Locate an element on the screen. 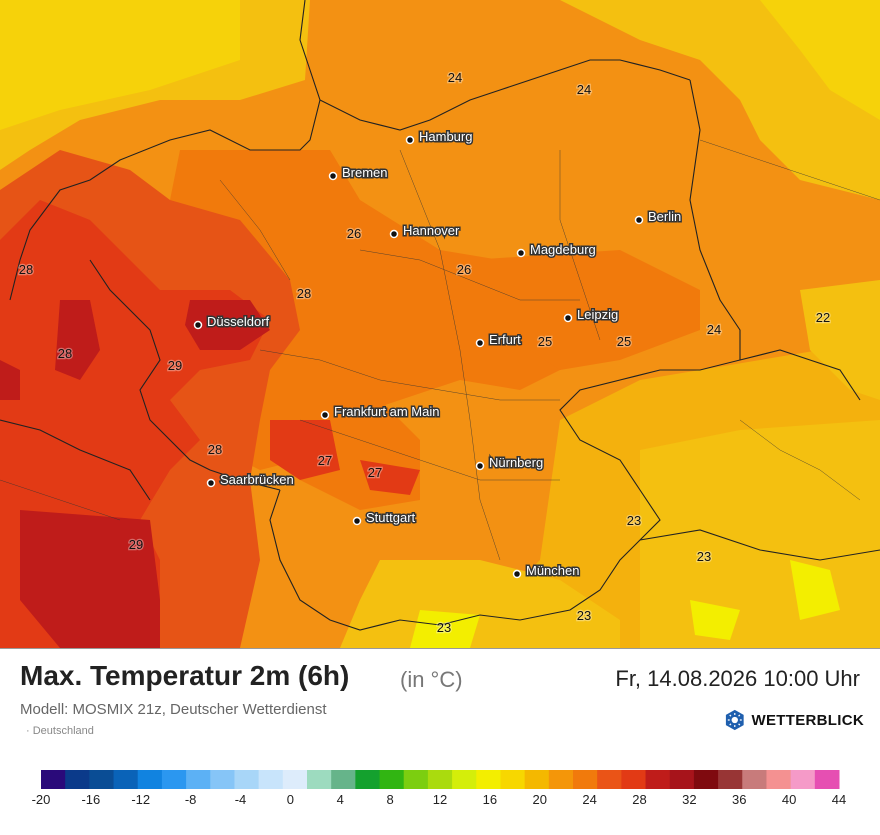  city-label: Düsseldorf is located at coordinates (238, 321).